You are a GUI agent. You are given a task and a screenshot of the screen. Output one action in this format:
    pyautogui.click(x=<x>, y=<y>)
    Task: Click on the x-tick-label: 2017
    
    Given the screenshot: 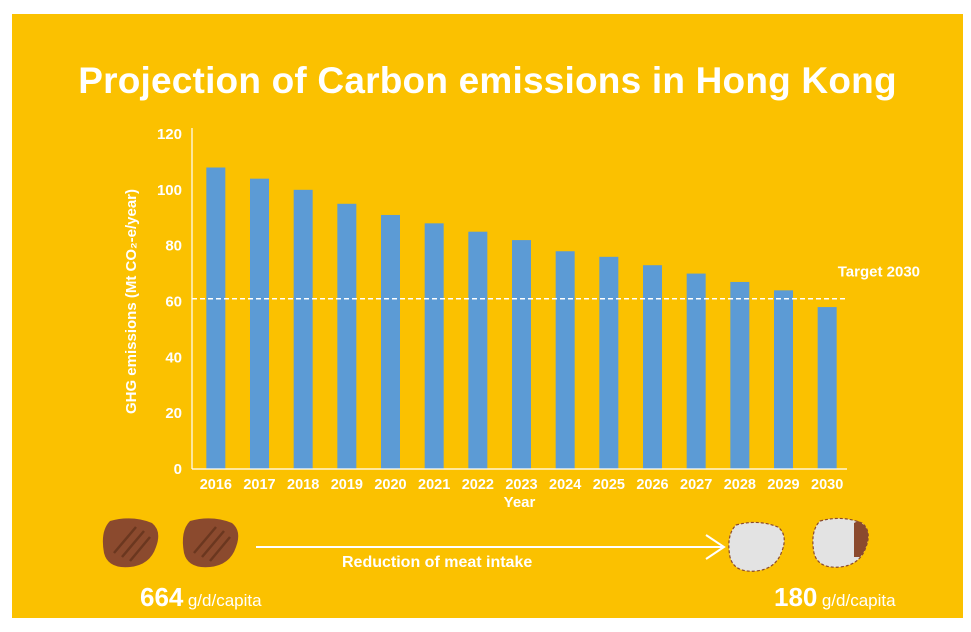 What is the action you would take?
    pyautogui.click(x=259, y=485)
    